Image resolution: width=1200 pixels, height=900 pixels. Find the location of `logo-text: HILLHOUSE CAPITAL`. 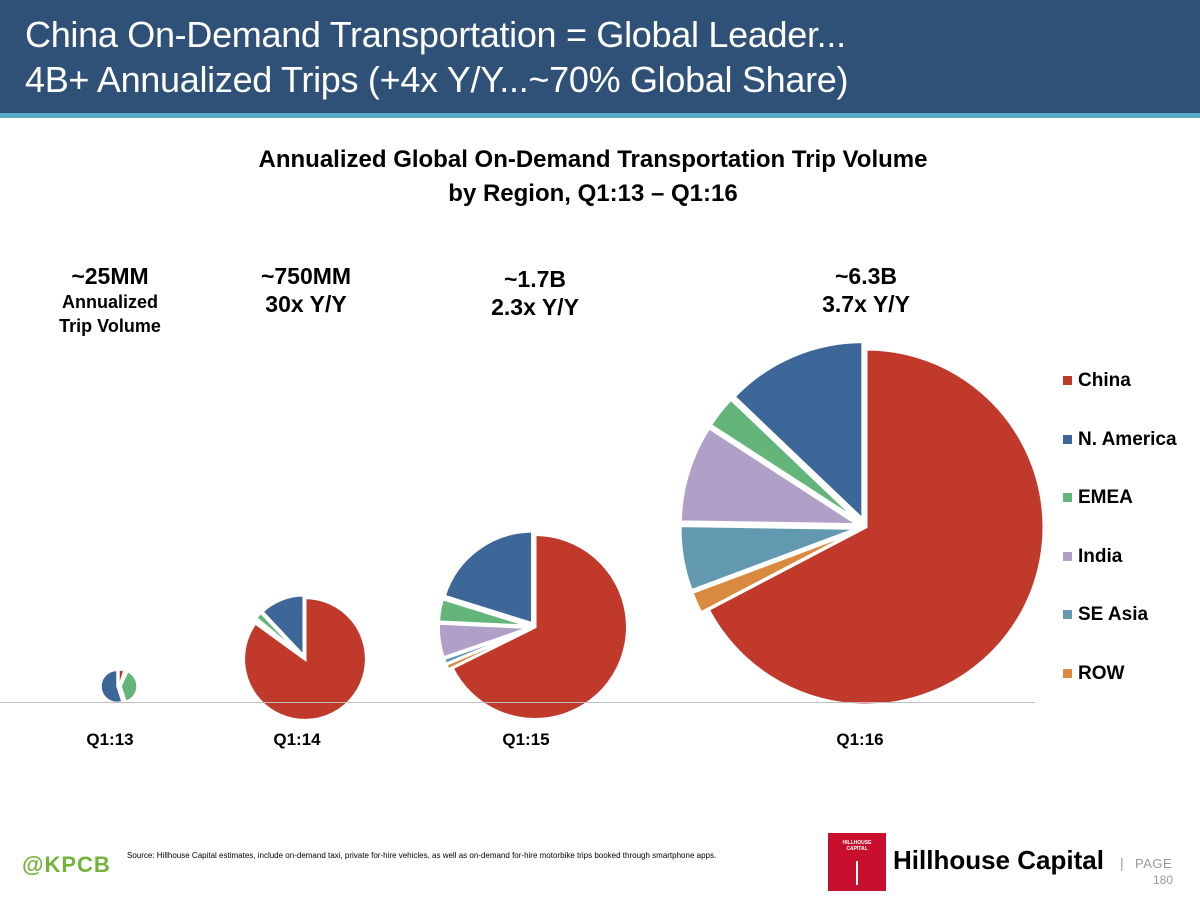

logo-text: HILLHOUSE CAPITAL is located at coordinates (857, 846).